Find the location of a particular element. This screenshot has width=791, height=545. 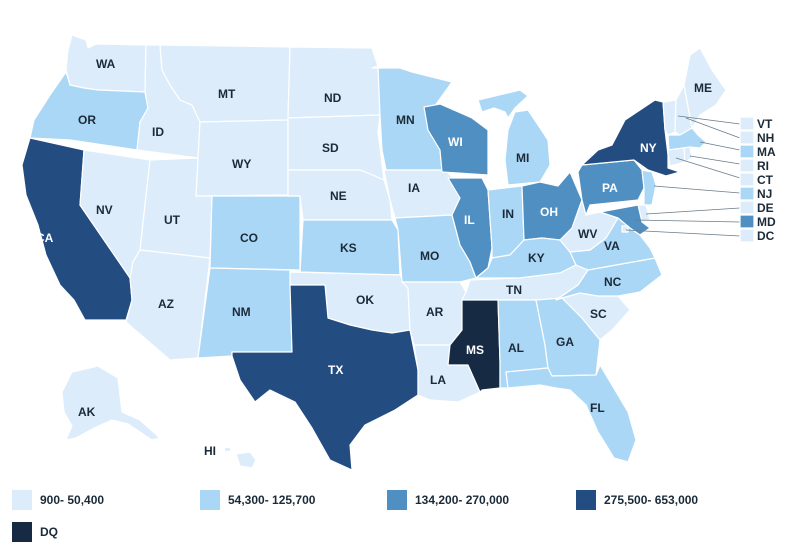

label-de: DE is located at coordinates (765, 208).